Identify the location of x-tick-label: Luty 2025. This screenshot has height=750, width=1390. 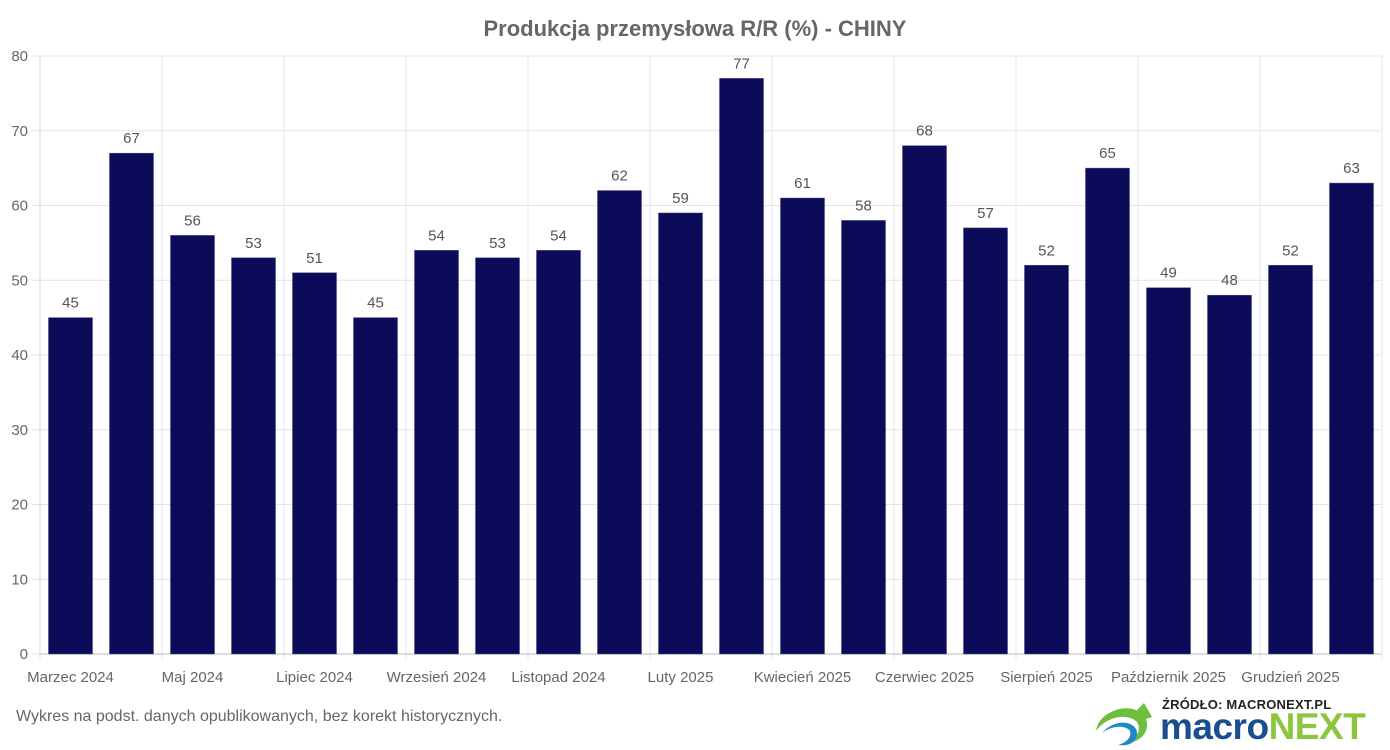
(681, 677).